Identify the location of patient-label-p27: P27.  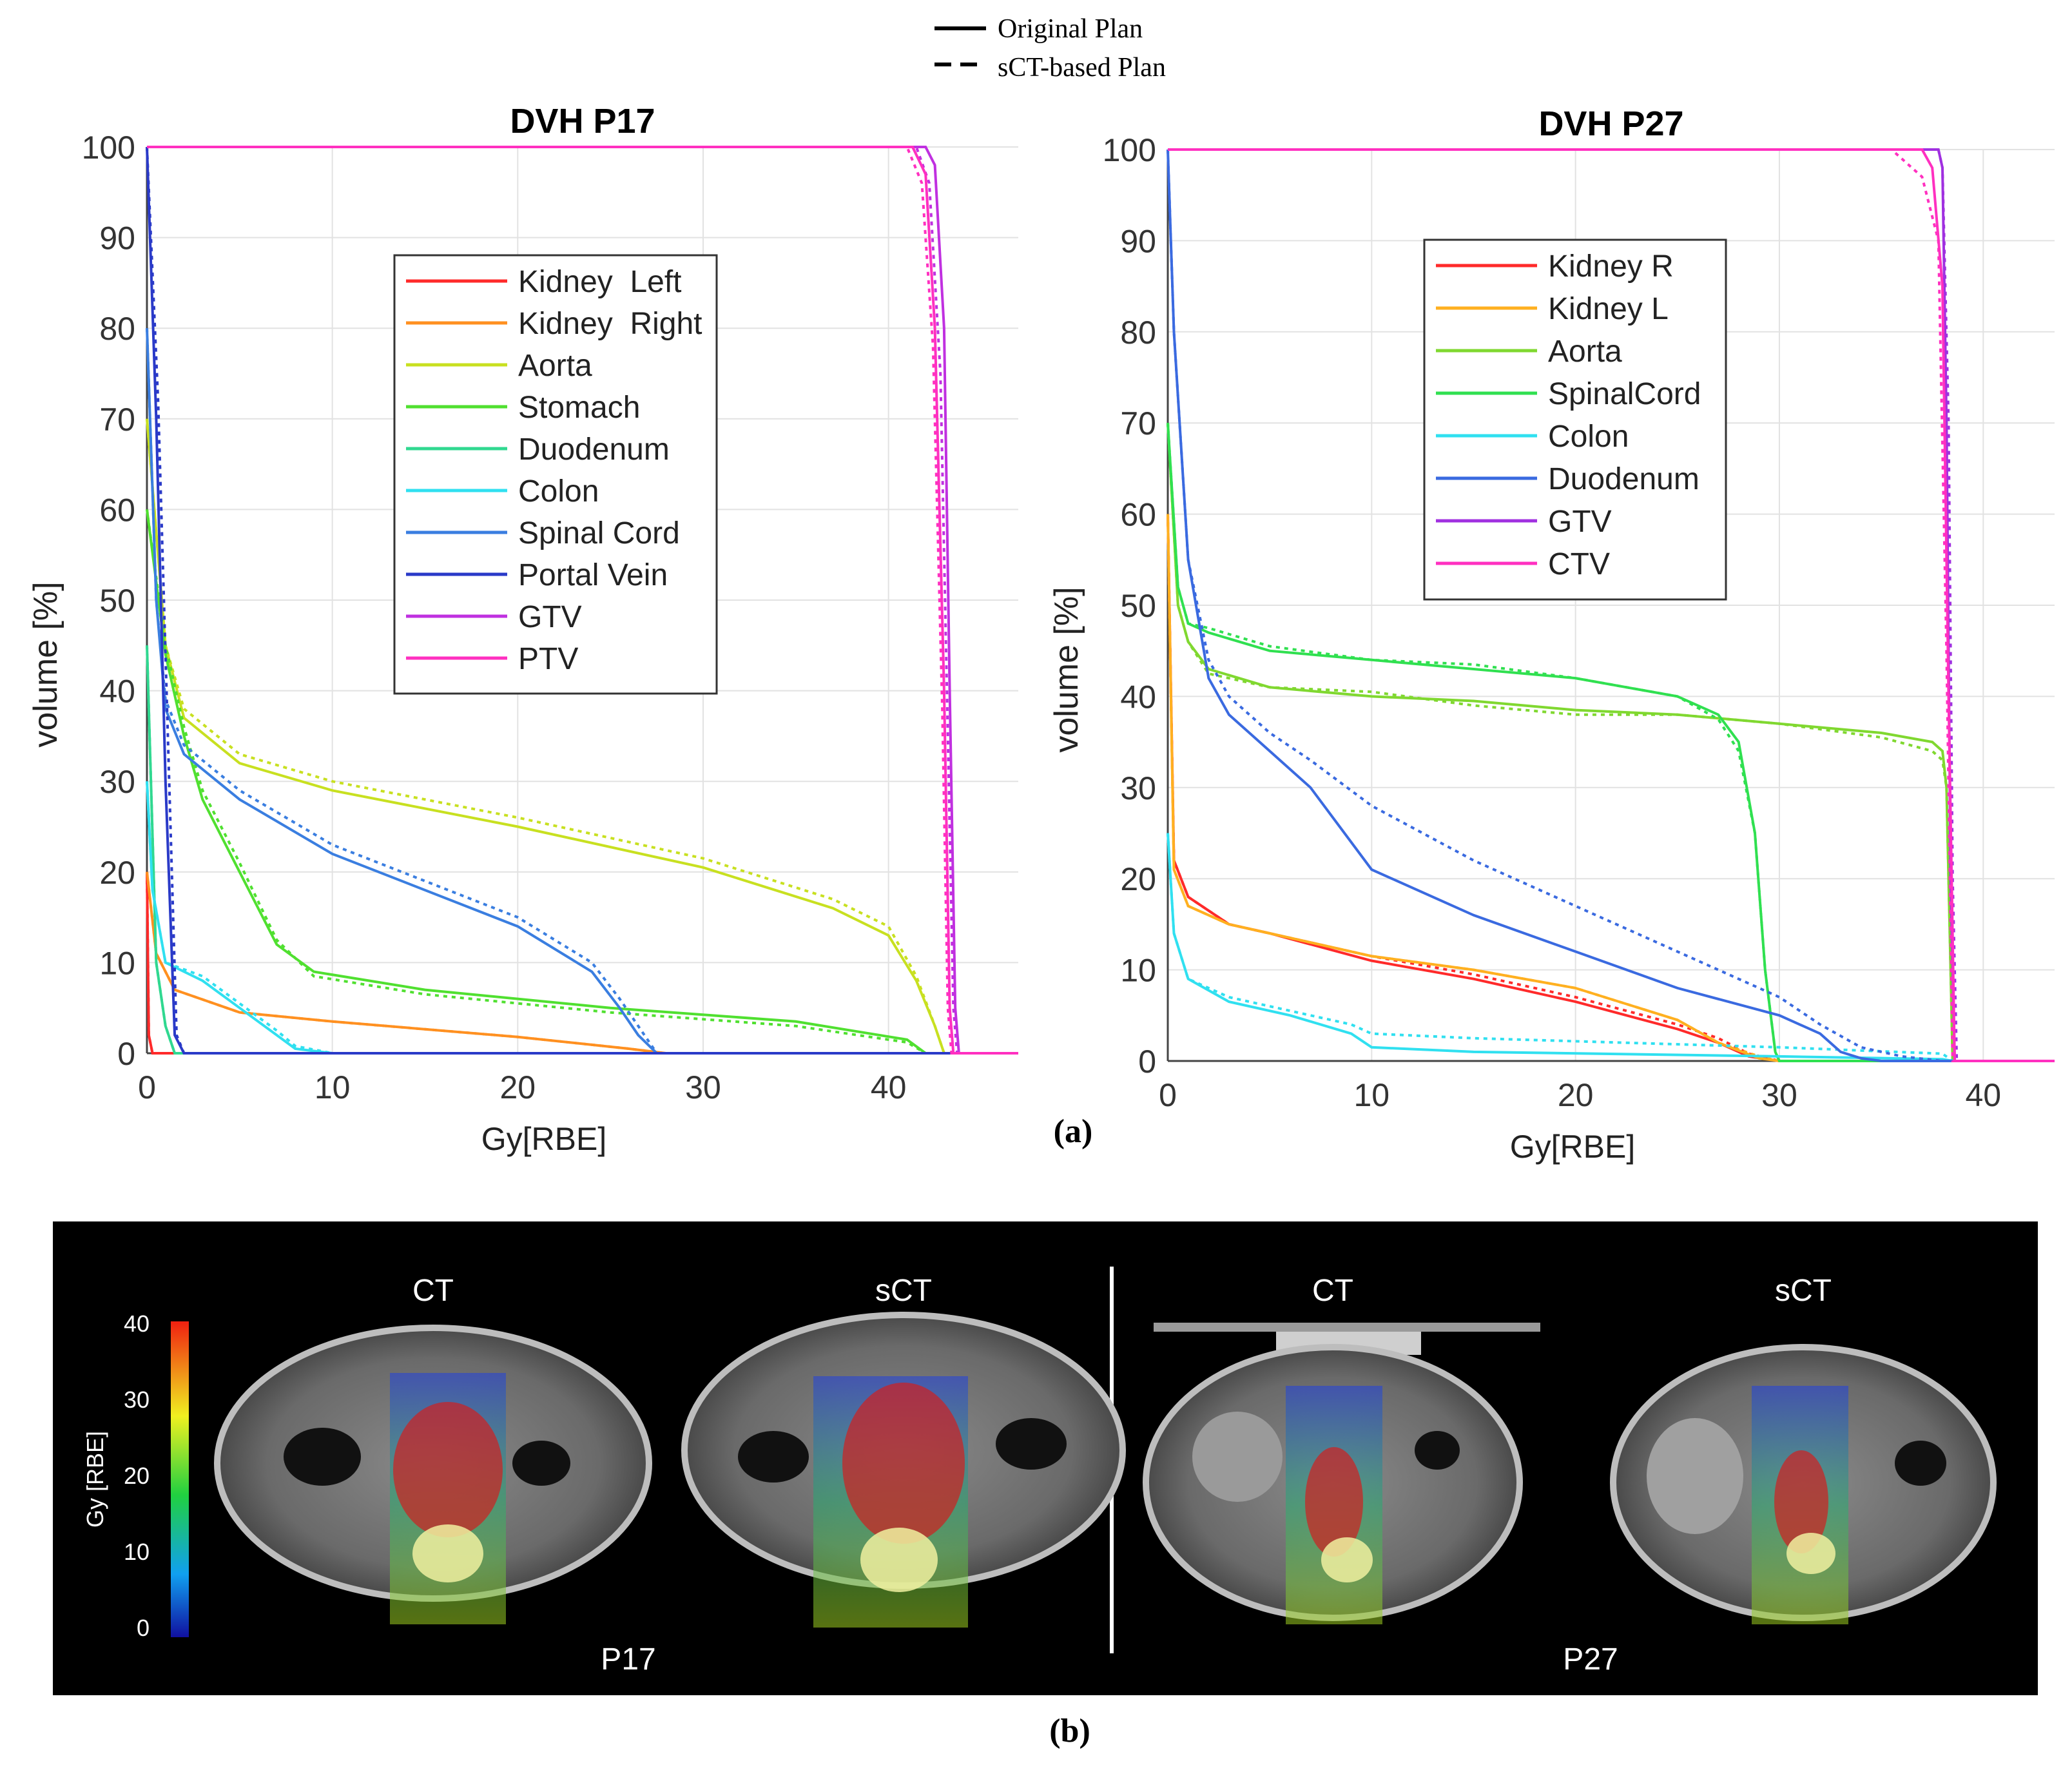
(1590, 1659).